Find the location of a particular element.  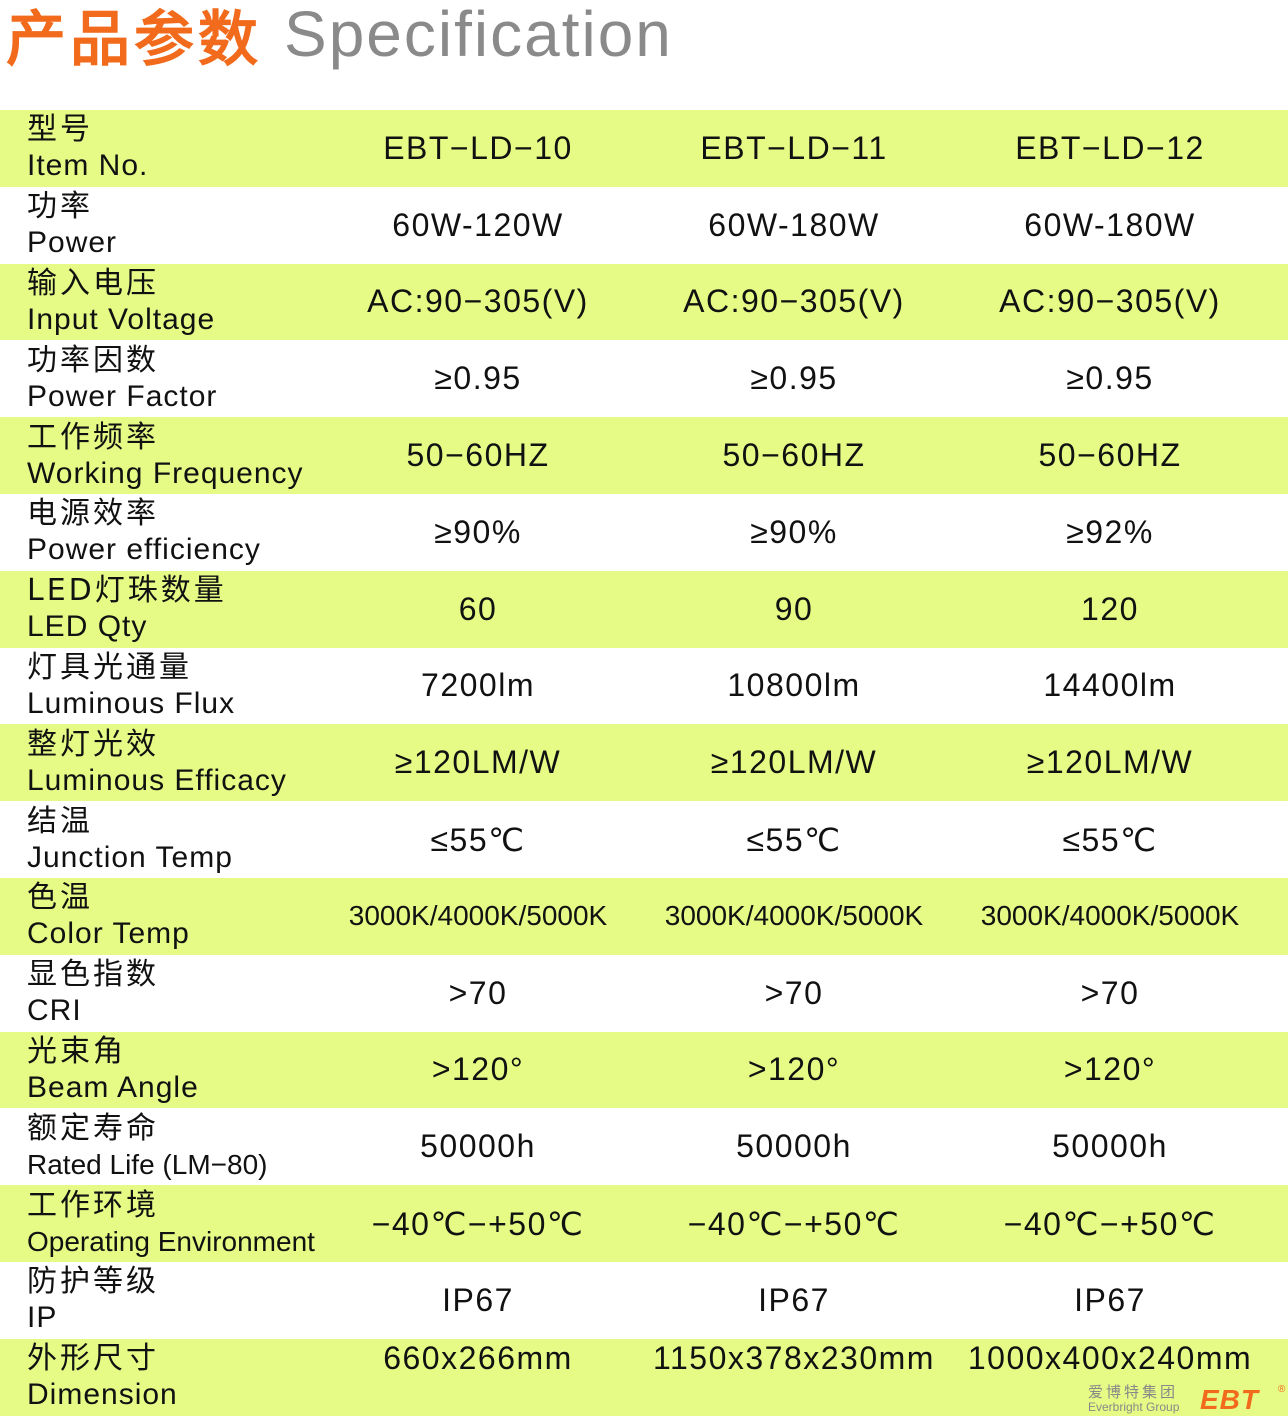

row-label: LED灯珠数量 LED Qty is located at coordinates (160, 609).